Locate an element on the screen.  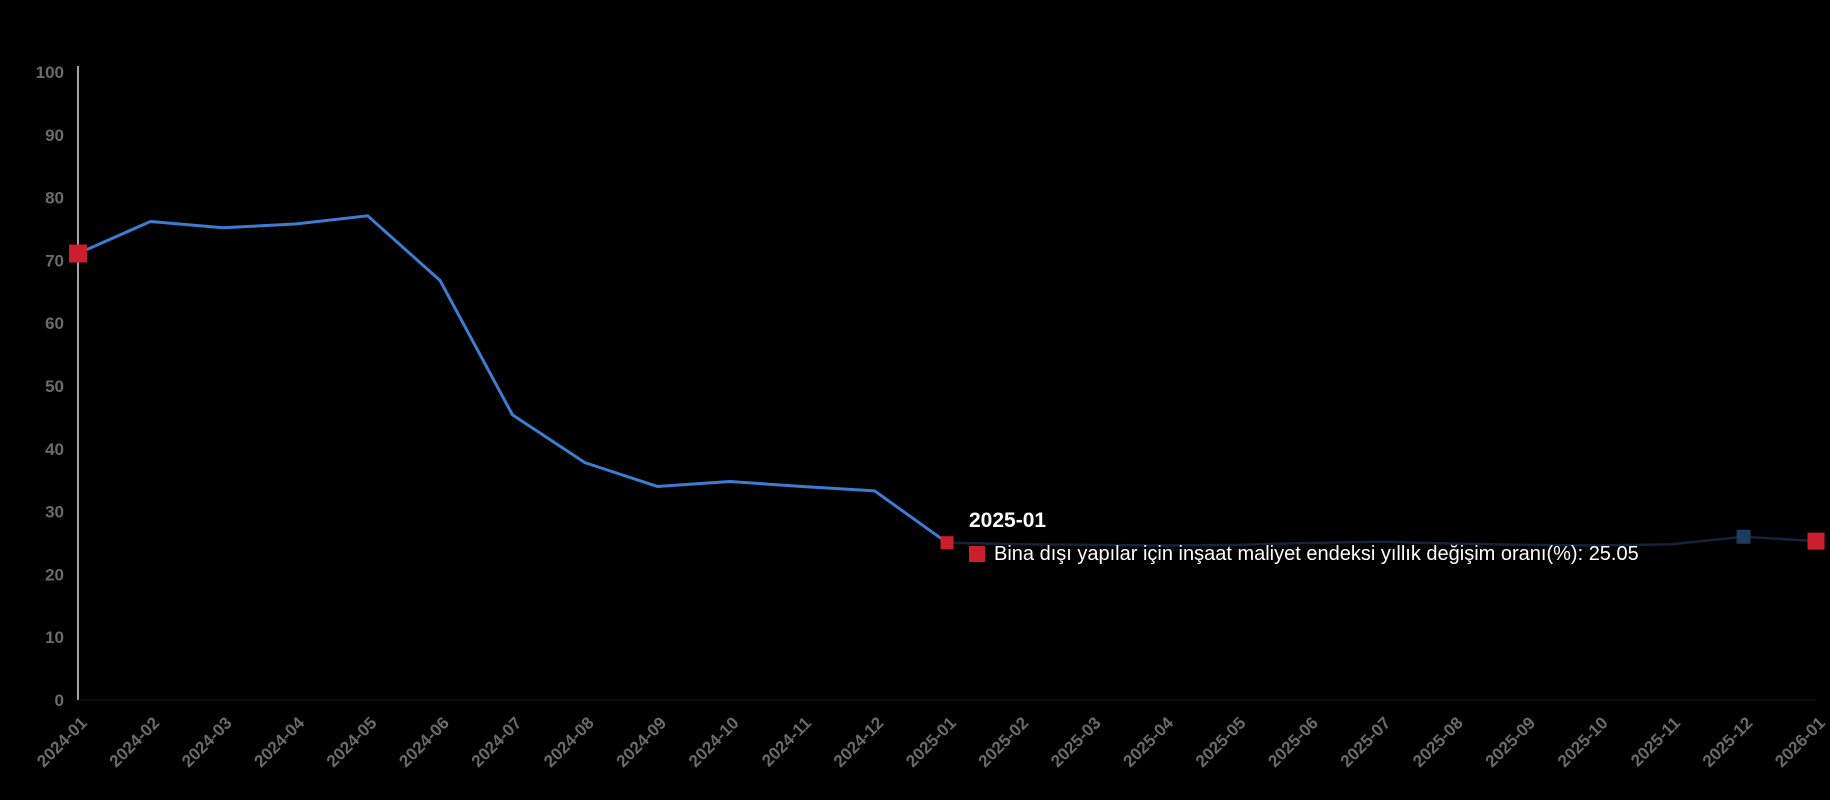
x-axis-tick-label: 2025-02 is located at coordinates (1004, 742).